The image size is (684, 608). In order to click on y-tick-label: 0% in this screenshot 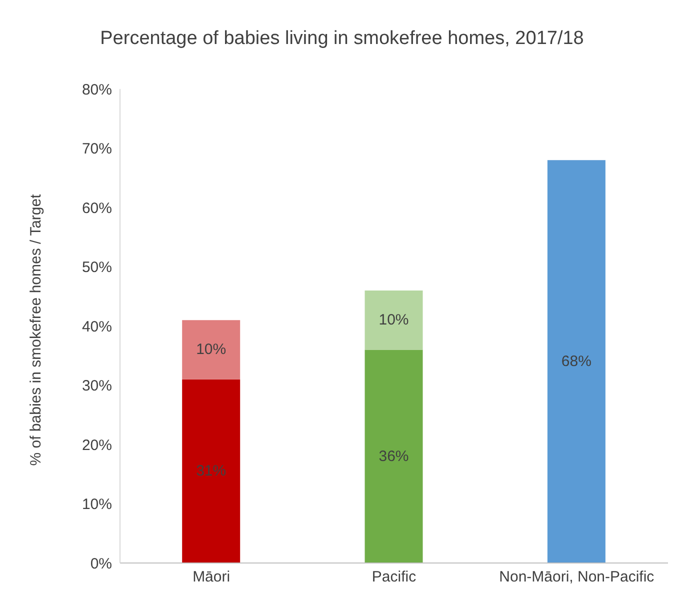, I will do `click(101, 563)`.